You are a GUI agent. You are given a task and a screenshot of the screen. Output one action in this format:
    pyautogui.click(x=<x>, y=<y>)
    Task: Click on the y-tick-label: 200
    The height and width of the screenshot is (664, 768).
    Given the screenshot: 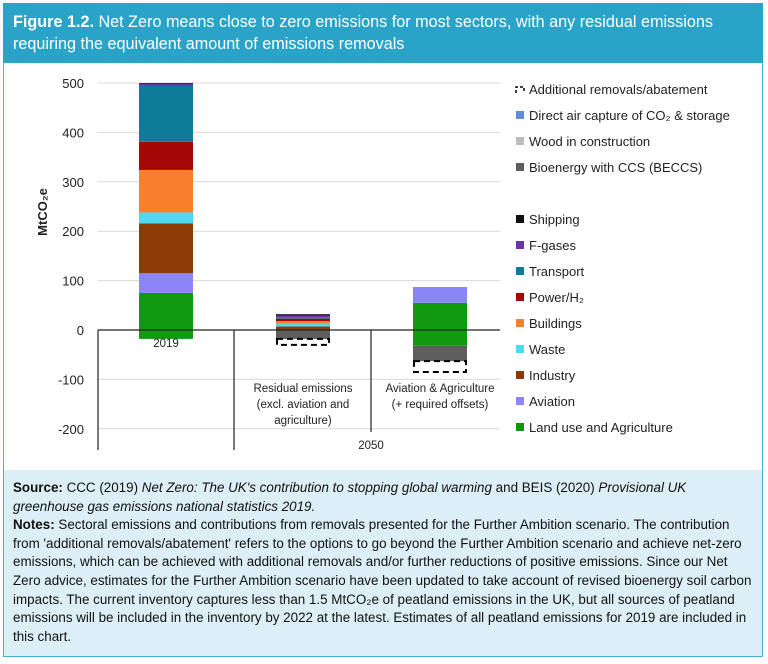 What is the action you would take?
    pyautogui.click(x=73, y=231)
    